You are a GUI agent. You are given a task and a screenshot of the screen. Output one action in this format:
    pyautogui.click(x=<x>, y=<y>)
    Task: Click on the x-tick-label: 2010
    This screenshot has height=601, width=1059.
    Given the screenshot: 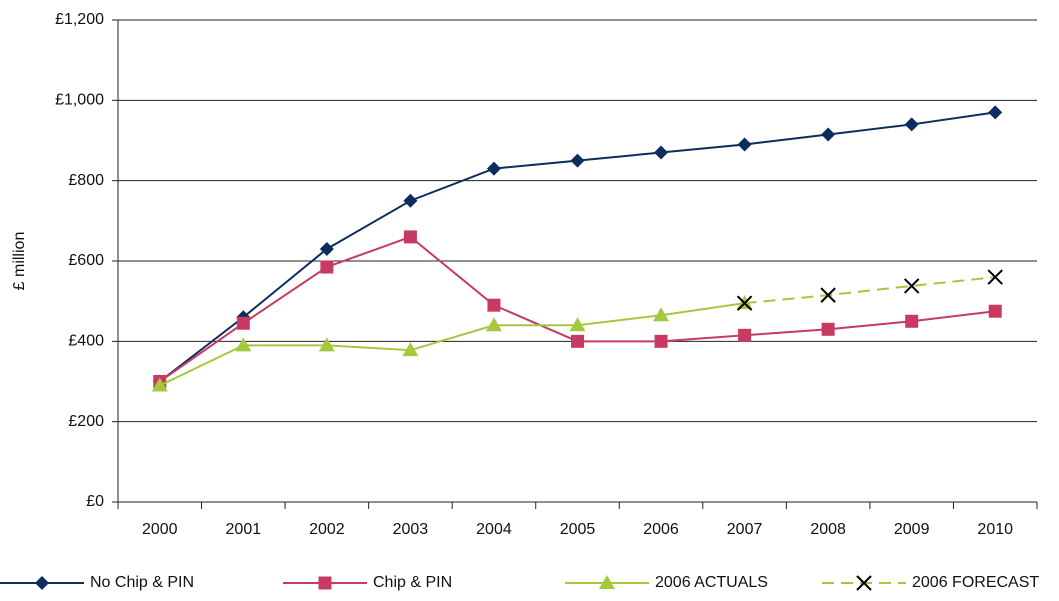 What is the action you would take?
    pyautogui.click(x=995, y=529)
    